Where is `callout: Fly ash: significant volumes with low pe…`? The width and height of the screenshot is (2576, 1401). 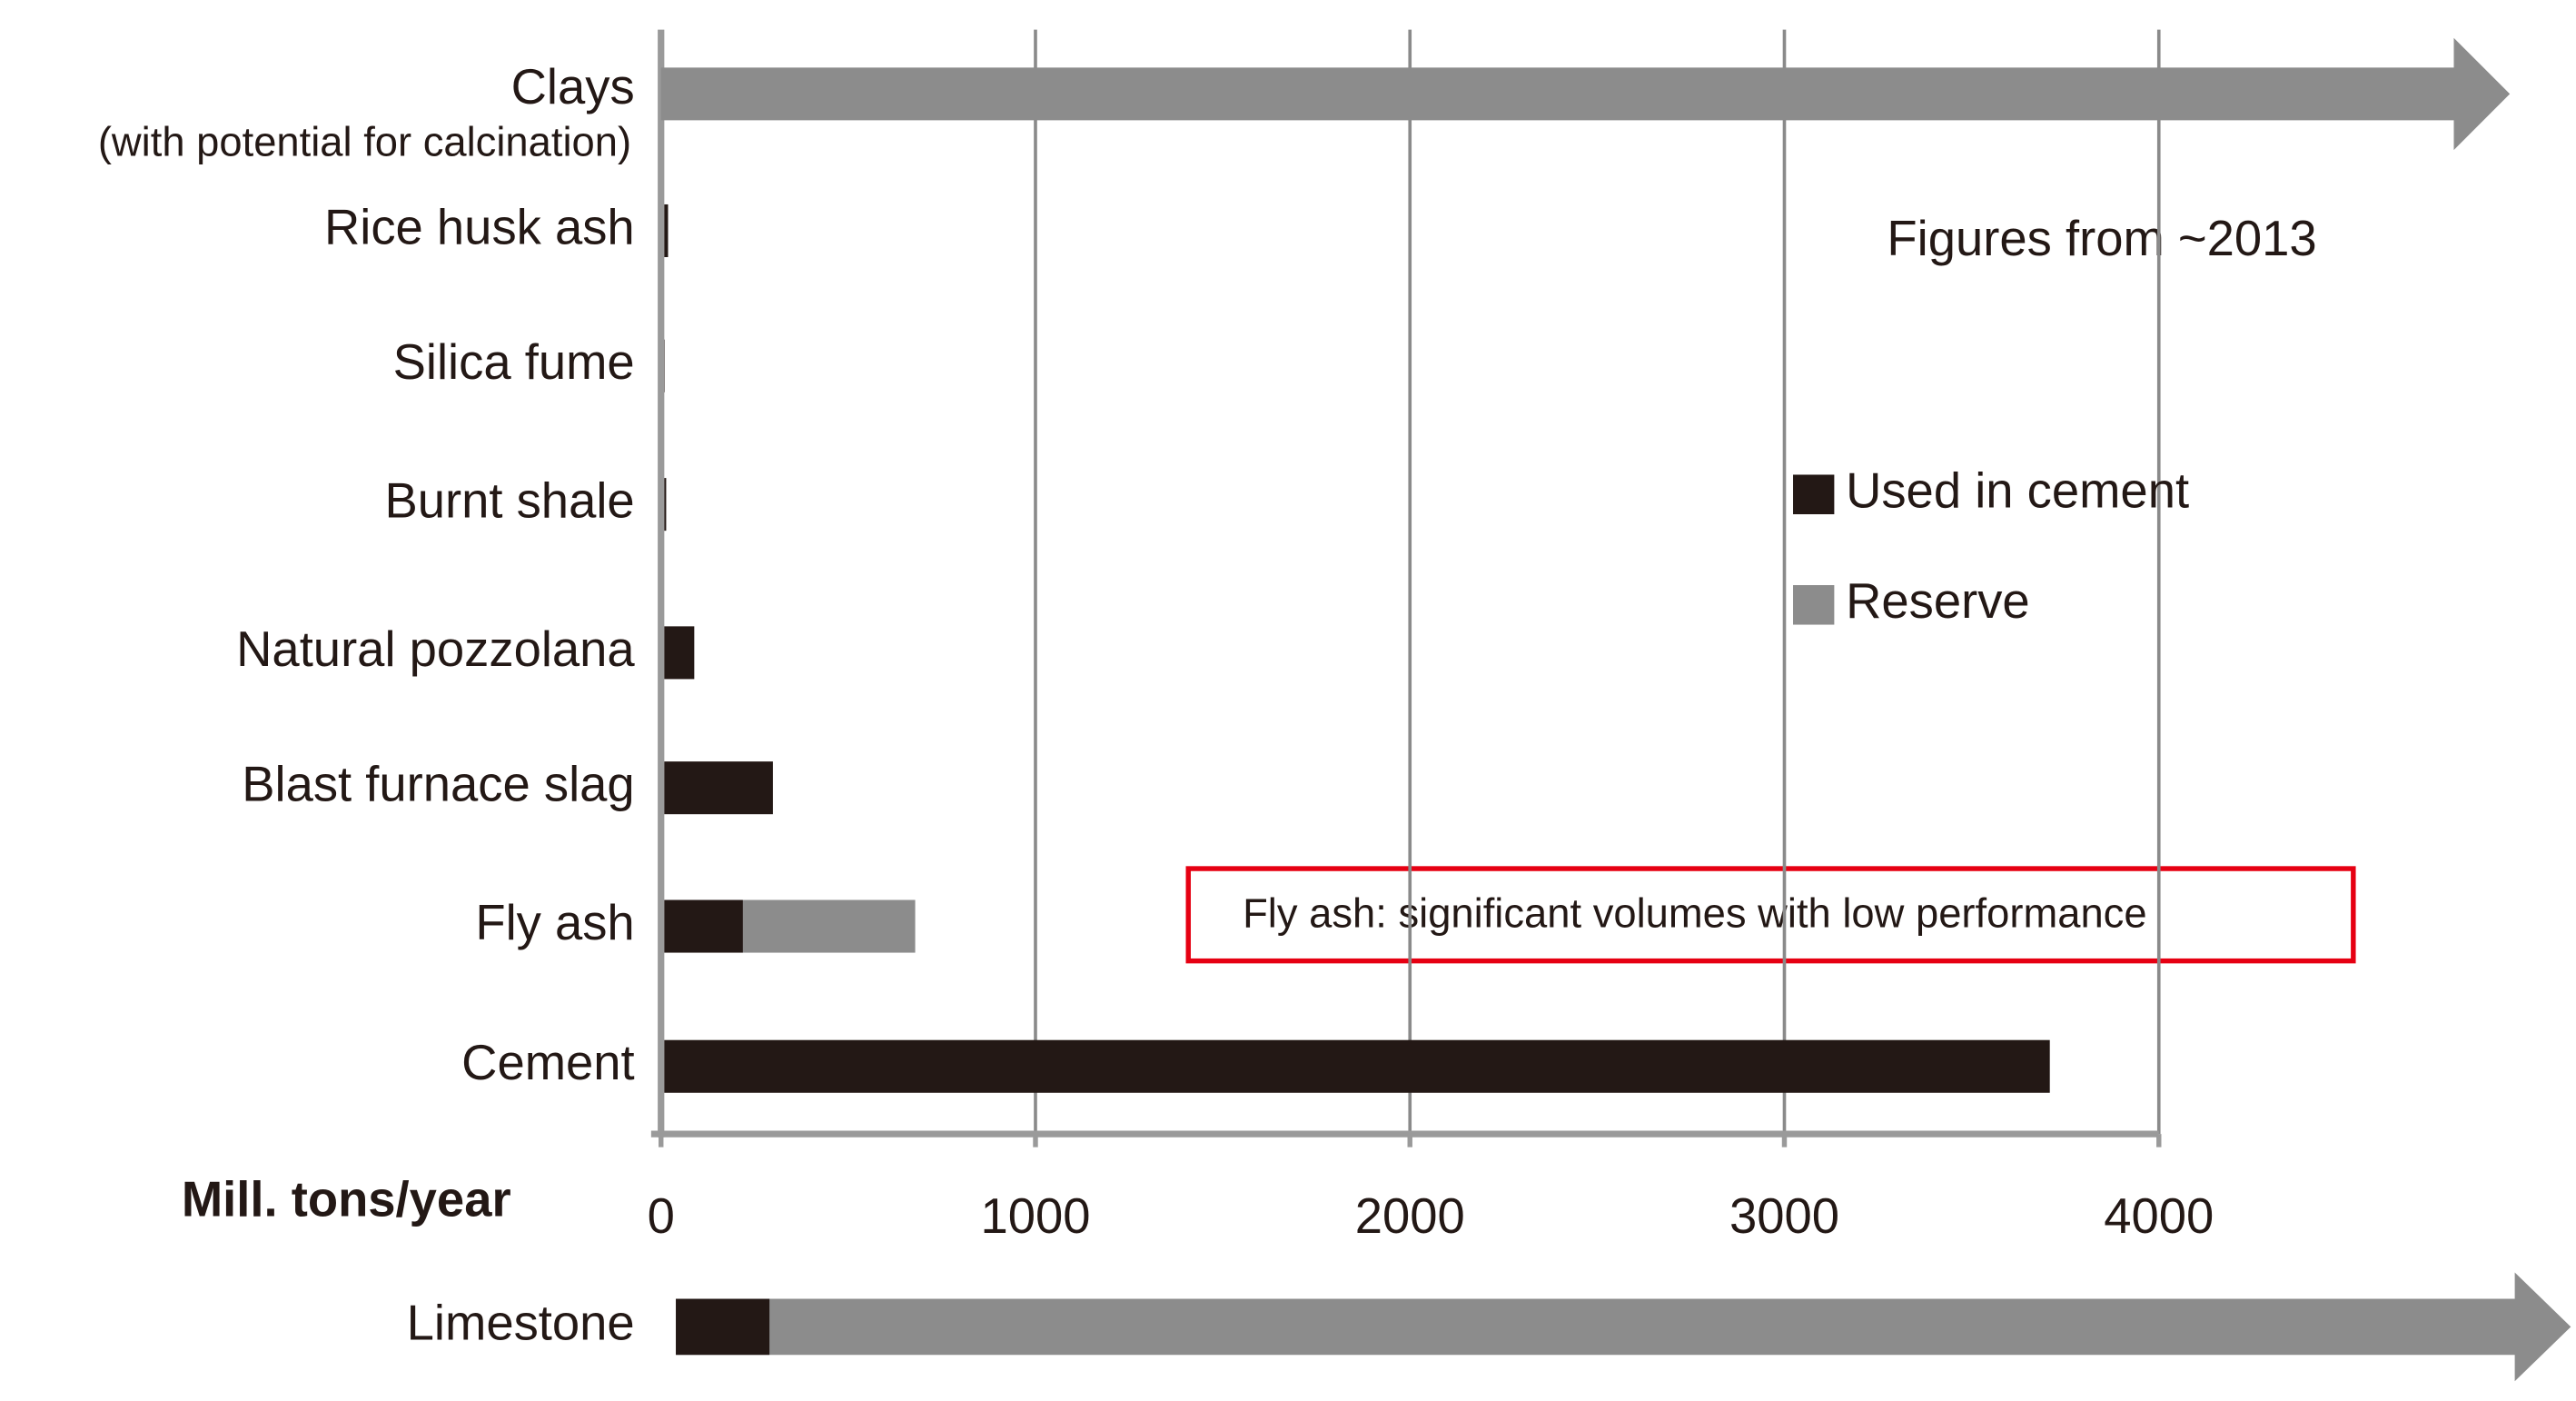
callout: Fly ash: significant volumes with low pe… is located at coordinates (1694, 913).